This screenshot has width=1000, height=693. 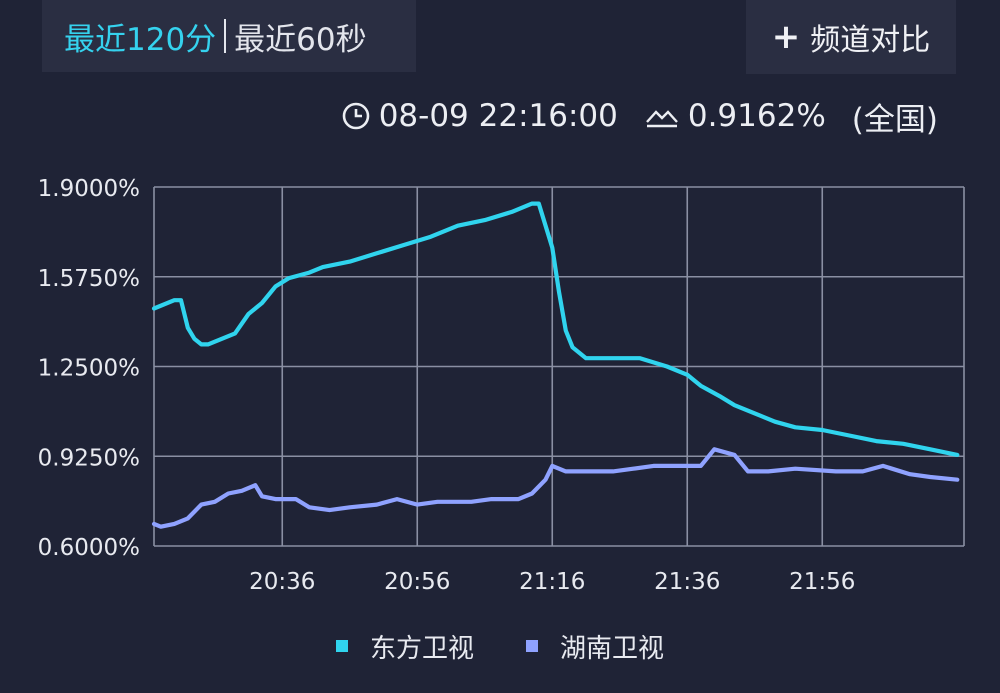 I want to click on x-tick-label: 21:16, so click(x=552, y=582).